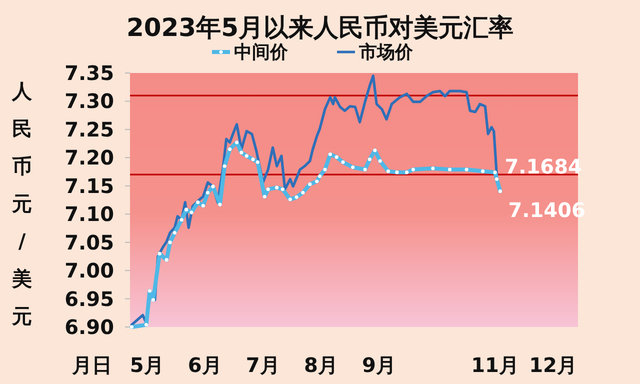 The height and width of the screenshot is (384, 640). What do you see at coordinates (22, 203) in the screenshot?
I see `y-axis-title: 人民币元/美元` at bounding box center [22, 203].